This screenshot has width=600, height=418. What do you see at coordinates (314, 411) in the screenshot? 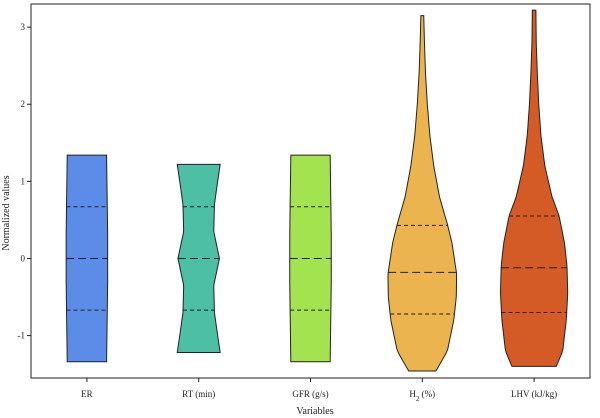
I see `x-axis-title: Variables` at bounding box center [314, 411].